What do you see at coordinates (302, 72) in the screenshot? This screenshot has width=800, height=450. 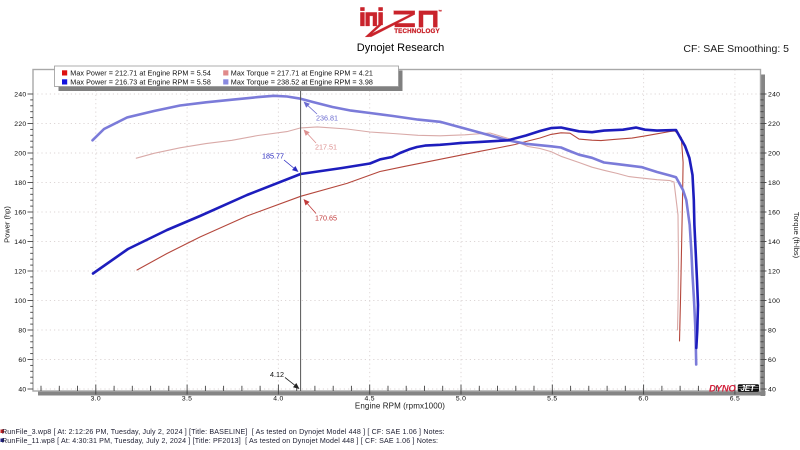 I see `svg-text:Max Torque = 217.71 at Engine: Max Torque = 217.71 at Engine RPM = 4.21` at bounding box center [302, 72].